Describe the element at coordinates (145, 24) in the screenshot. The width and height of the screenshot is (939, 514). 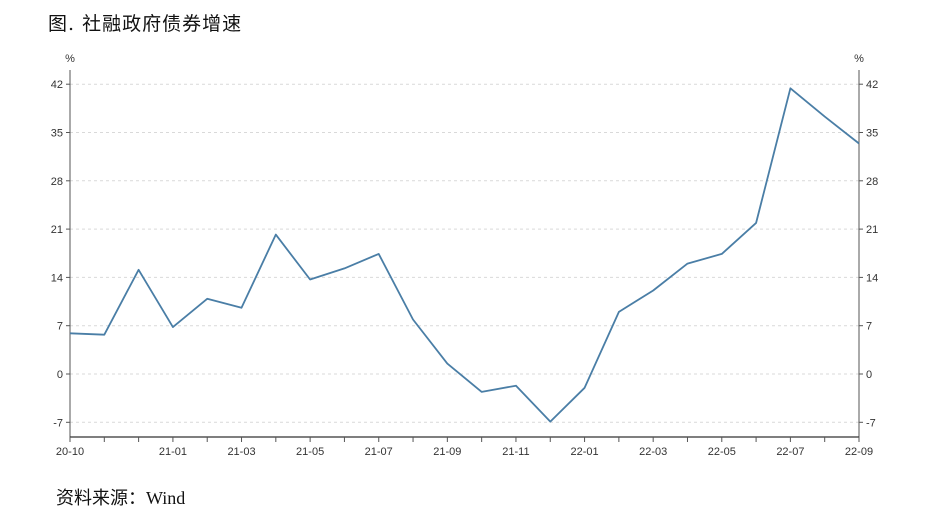
I see `chart-title: 图. 社融政府债券增速` at that location.